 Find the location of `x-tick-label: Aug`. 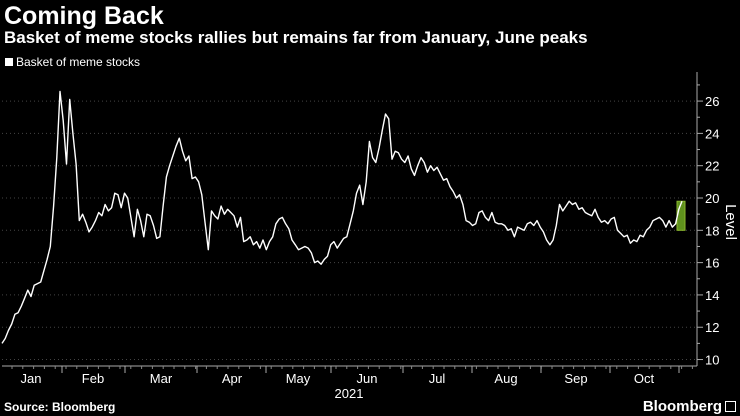

x-tick-label: Aug is located at coordinates (505, 378).